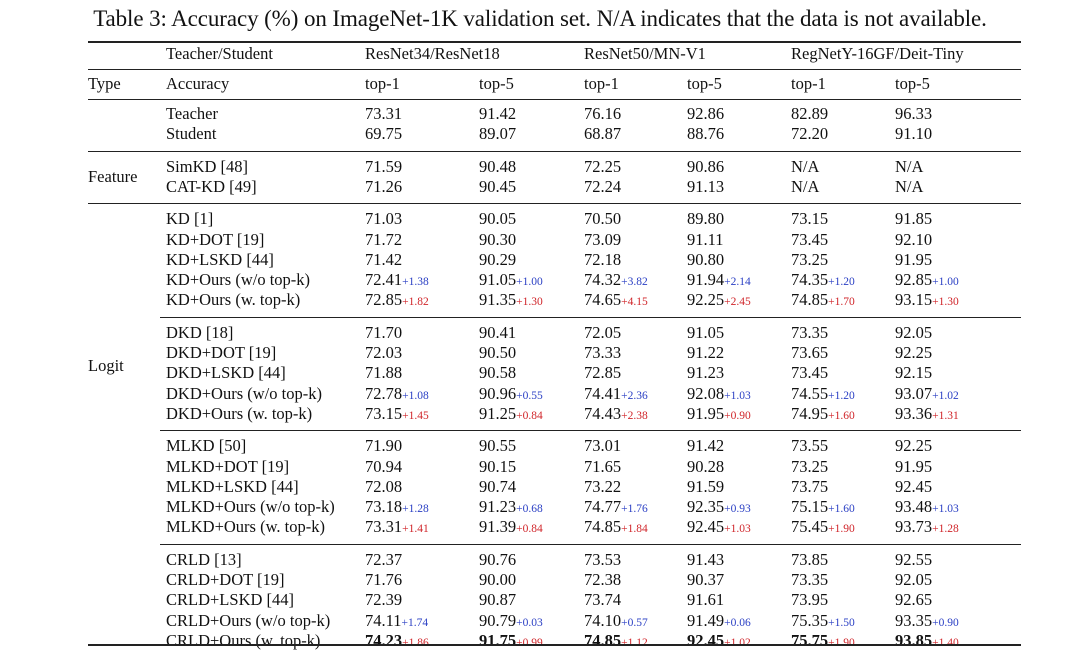 The height and width of the screenshot is (657, 1080). What do you see at coordinates (497, 600) in the screenshot?
I see `table-cell: 90.87` at bounding box center [497, 600].